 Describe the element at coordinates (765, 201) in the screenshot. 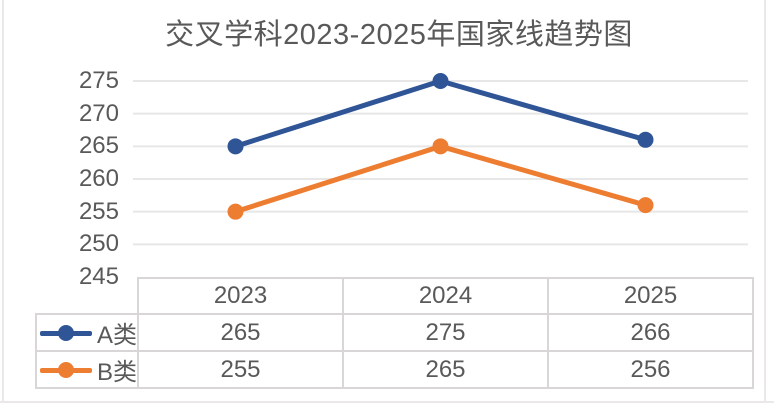

I see `worksheet-gridline-right` at that location.